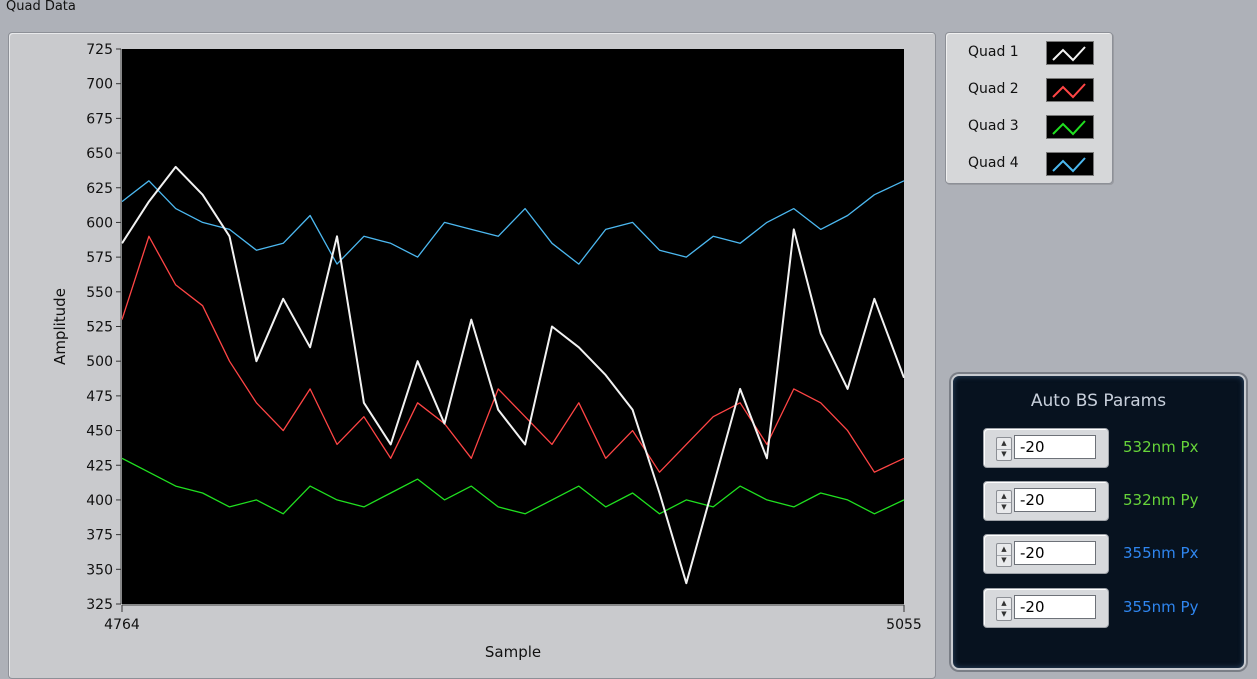 The image size is (1257, 679). I want to click on legend-label: Quad 2, so click(993, 89).